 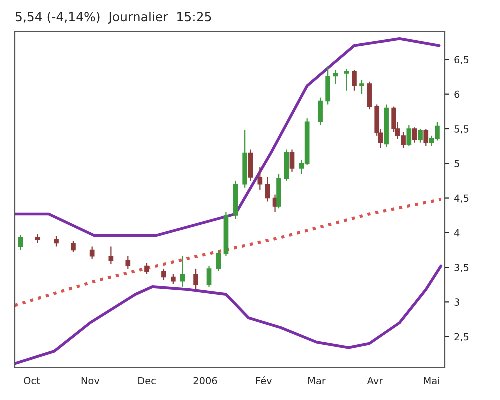 I want to click on x-tick-label: Nov, so click(x=91, y=381).